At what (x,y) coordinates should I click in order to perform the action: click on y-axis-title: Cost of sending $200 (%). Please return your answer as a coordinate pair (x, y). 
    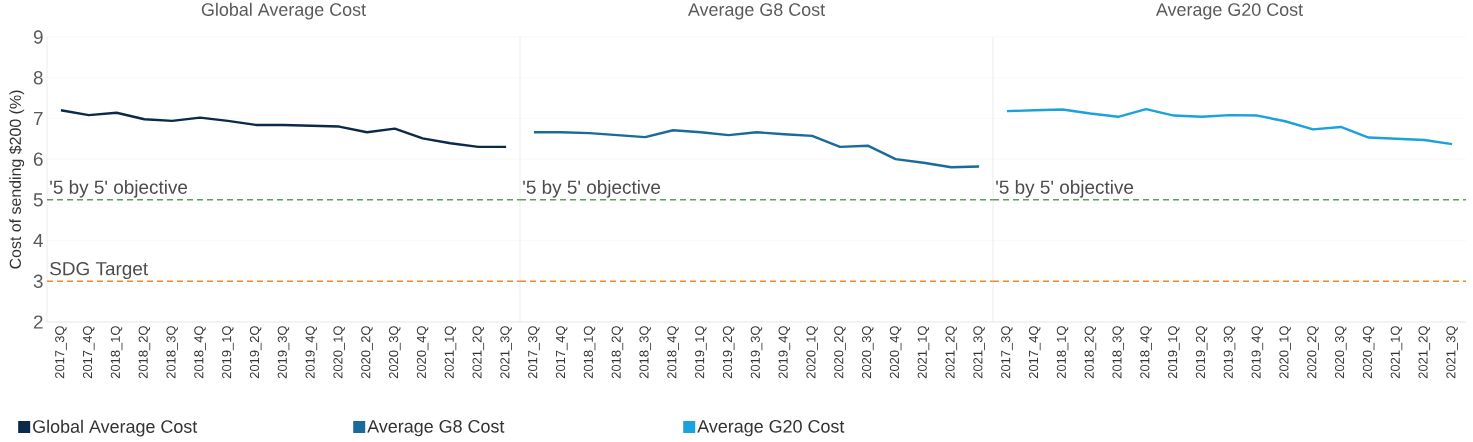
    Looking at the image, I should click on (17, 179).